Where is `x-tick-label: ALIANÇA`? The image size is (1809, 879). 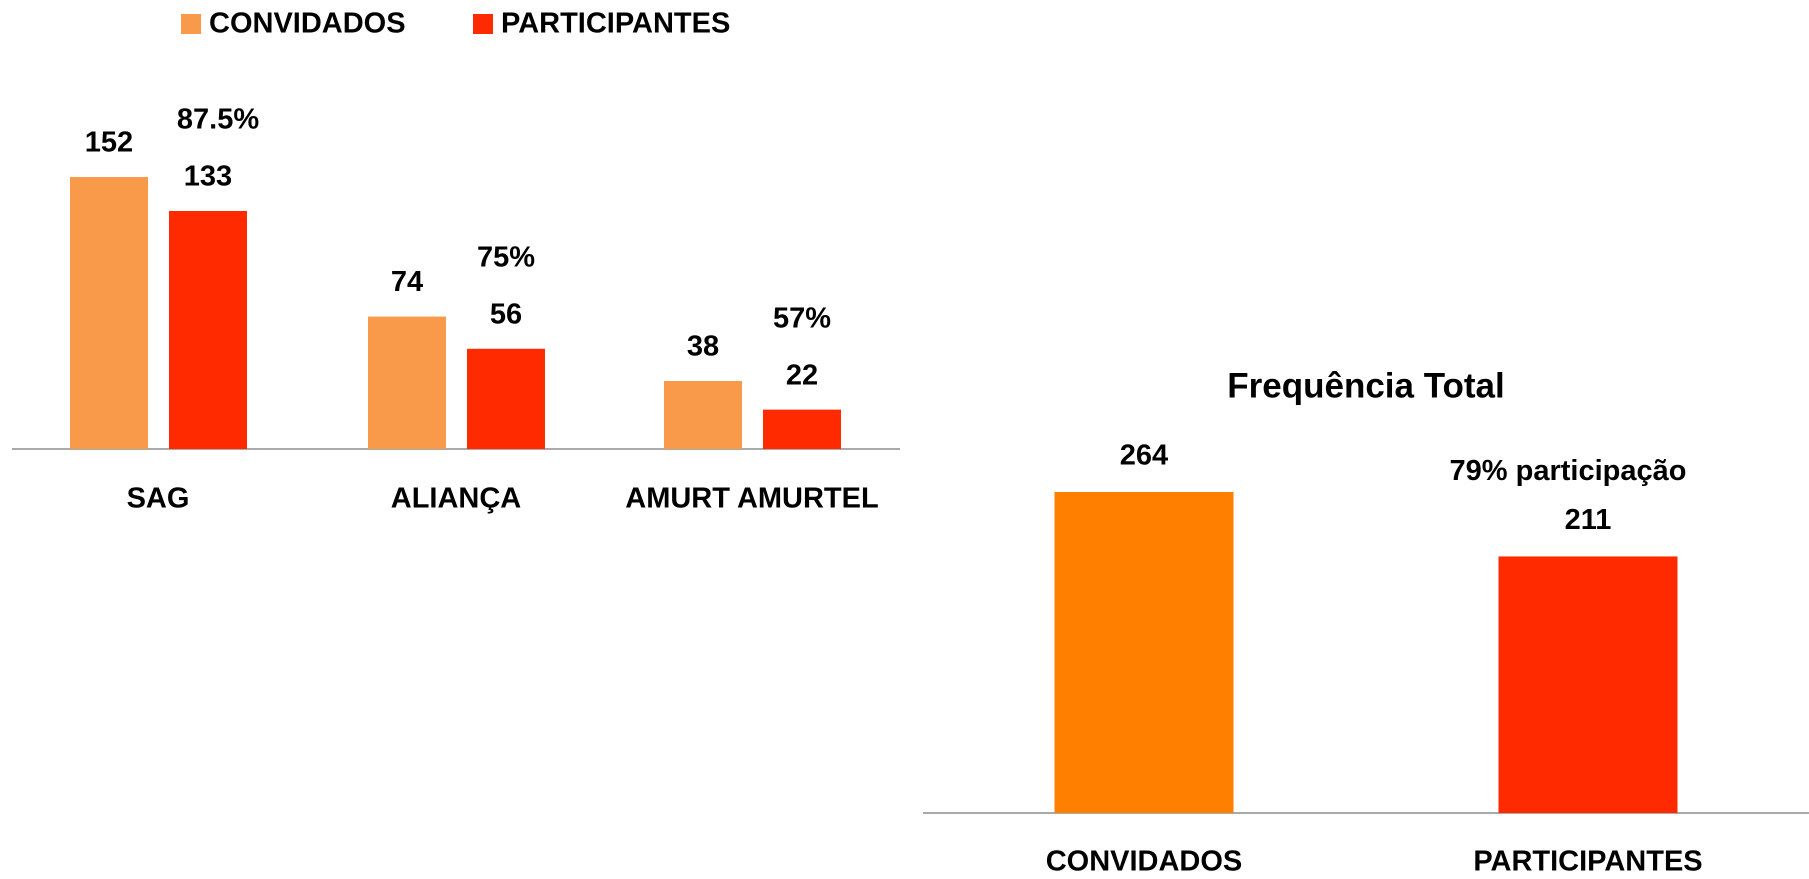
x-tick-label: ALIANÇA is located at coordinates (456, 499).